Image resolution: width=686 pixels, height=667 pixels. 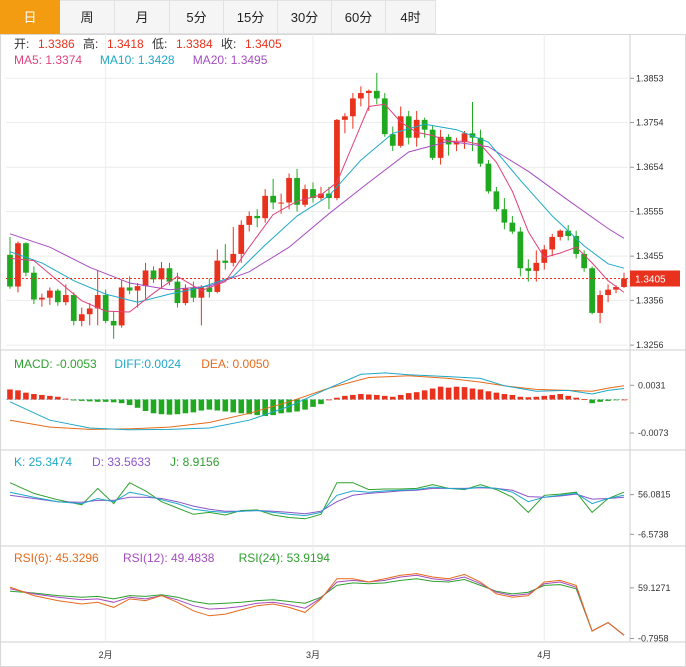 What do you see at coordinates (359, 17) in the screenshot?
I see `tab-7: 60分` at bounding box center [359, 17].